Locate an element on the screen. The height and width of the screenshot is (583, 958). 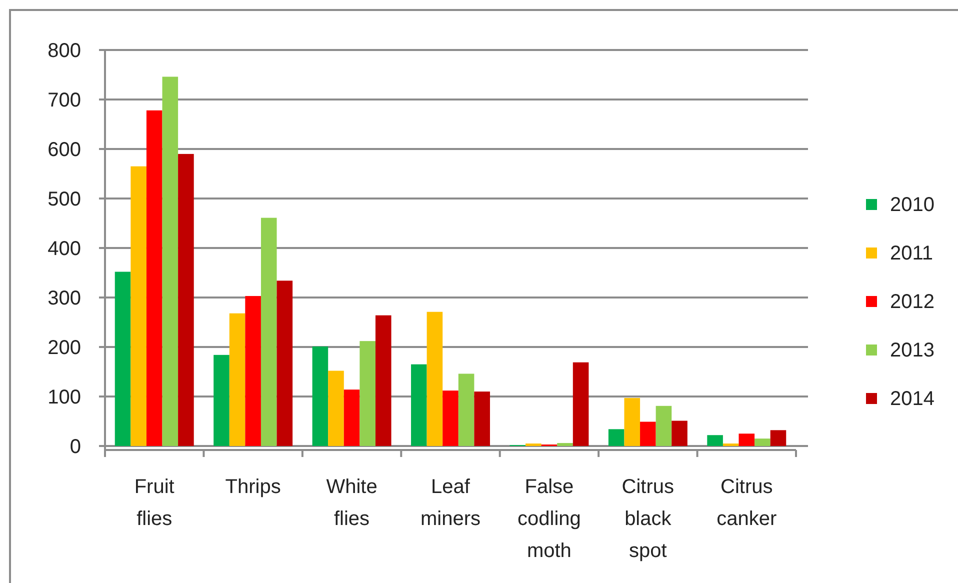
x-tick-label: Thrips is located at coordinates (253, 487).